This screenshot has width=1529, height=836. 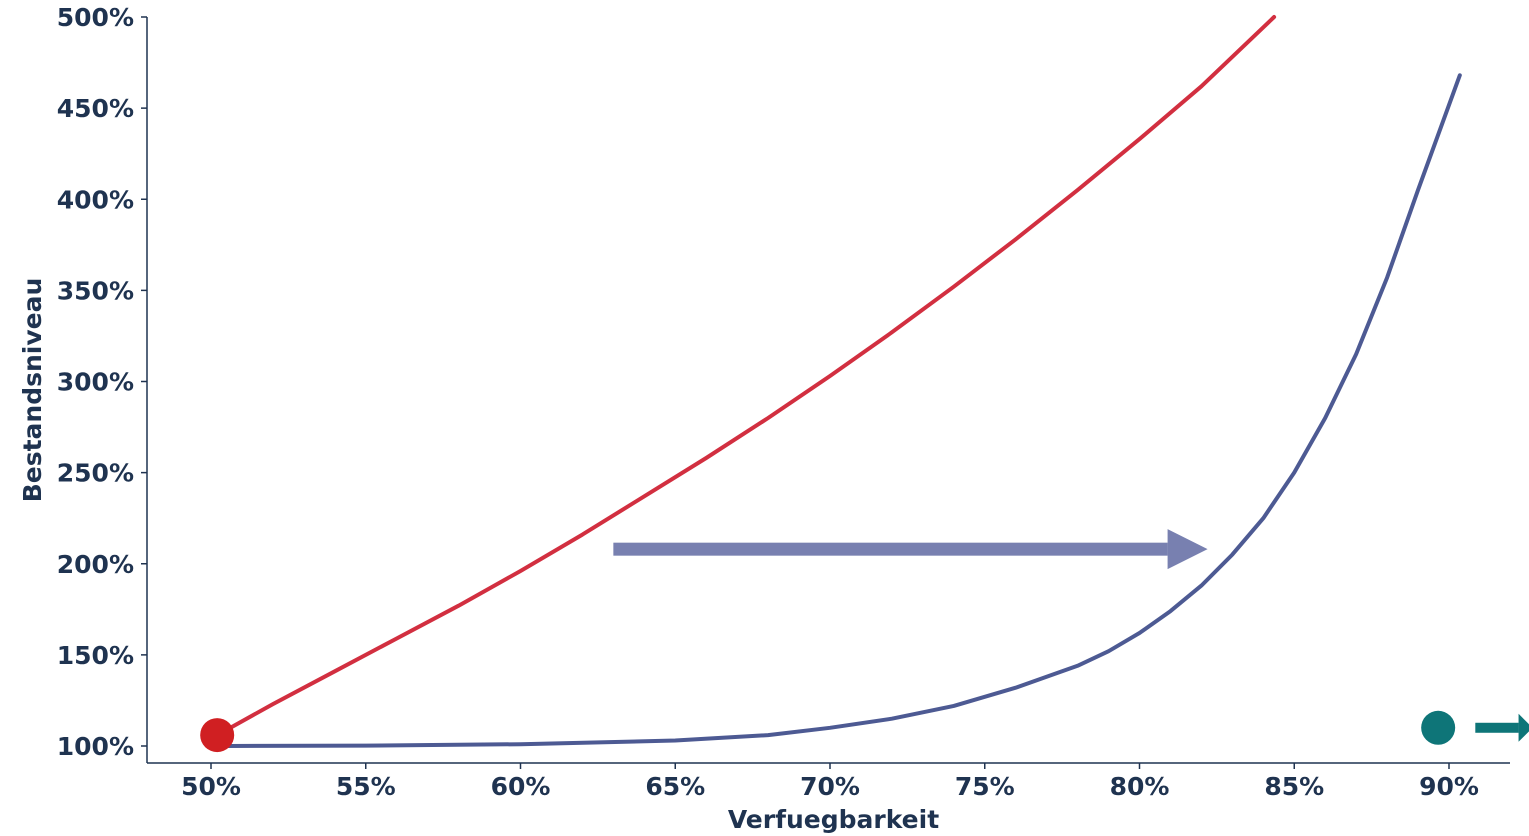 What do you see at coordinates (95, 564) in the screenshot?
I see `y-tick-label: 200%` at bounding box center [95, 564].